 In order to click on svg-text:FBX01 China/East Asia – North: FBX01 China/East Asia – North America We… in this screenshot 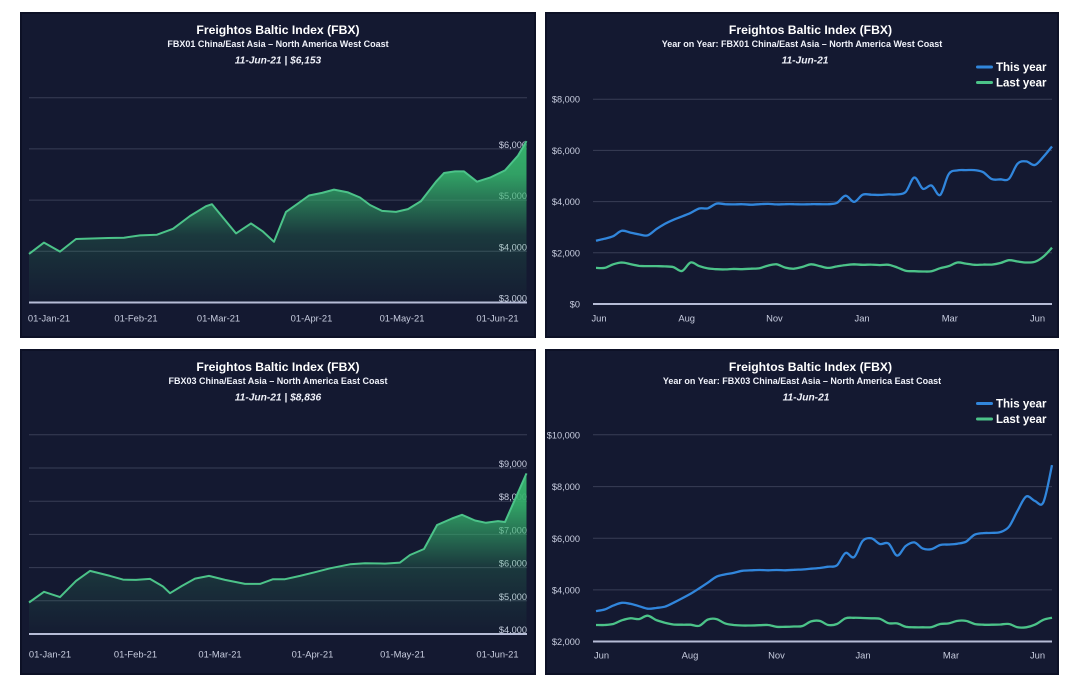, I will do `click(277, 44)`.